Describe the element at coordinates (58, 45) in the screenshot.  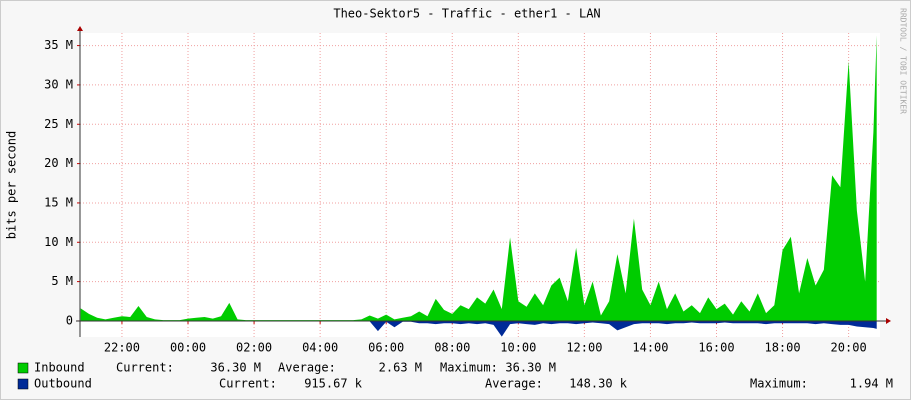
I see `y-tick-label: 35 M` at that location.